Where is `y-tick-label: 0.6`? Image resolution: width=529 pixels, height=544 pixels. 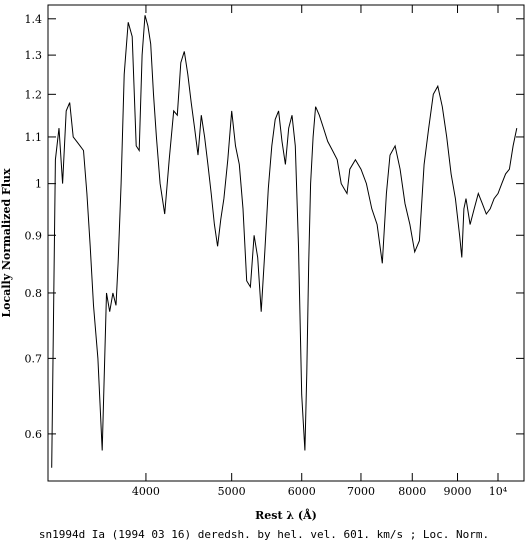
y-tick-label: 0.6 is located at coordinates (34, 434).